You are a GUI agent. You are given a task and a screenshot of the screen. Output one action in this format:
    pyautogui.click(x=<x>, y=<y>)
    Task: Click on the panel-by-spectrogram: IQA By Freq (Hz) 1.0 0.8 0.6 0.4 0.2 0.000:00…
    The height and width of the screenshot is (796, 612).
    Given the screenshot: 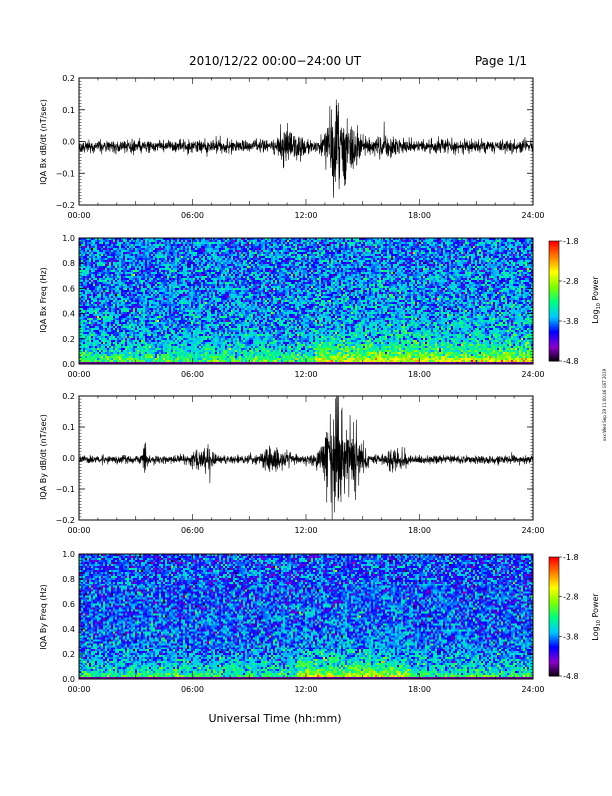 What is the action you would take?
    pyautogui.click(x=292, y=622)
    